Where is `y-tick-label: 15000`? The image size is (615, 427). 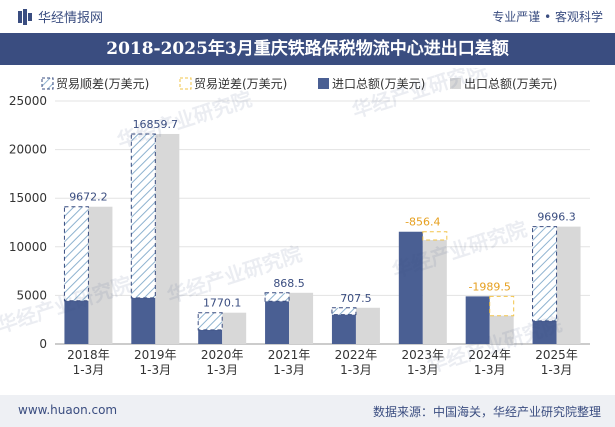 y-tick-label: 15000 is located at coordinates (28, 198).